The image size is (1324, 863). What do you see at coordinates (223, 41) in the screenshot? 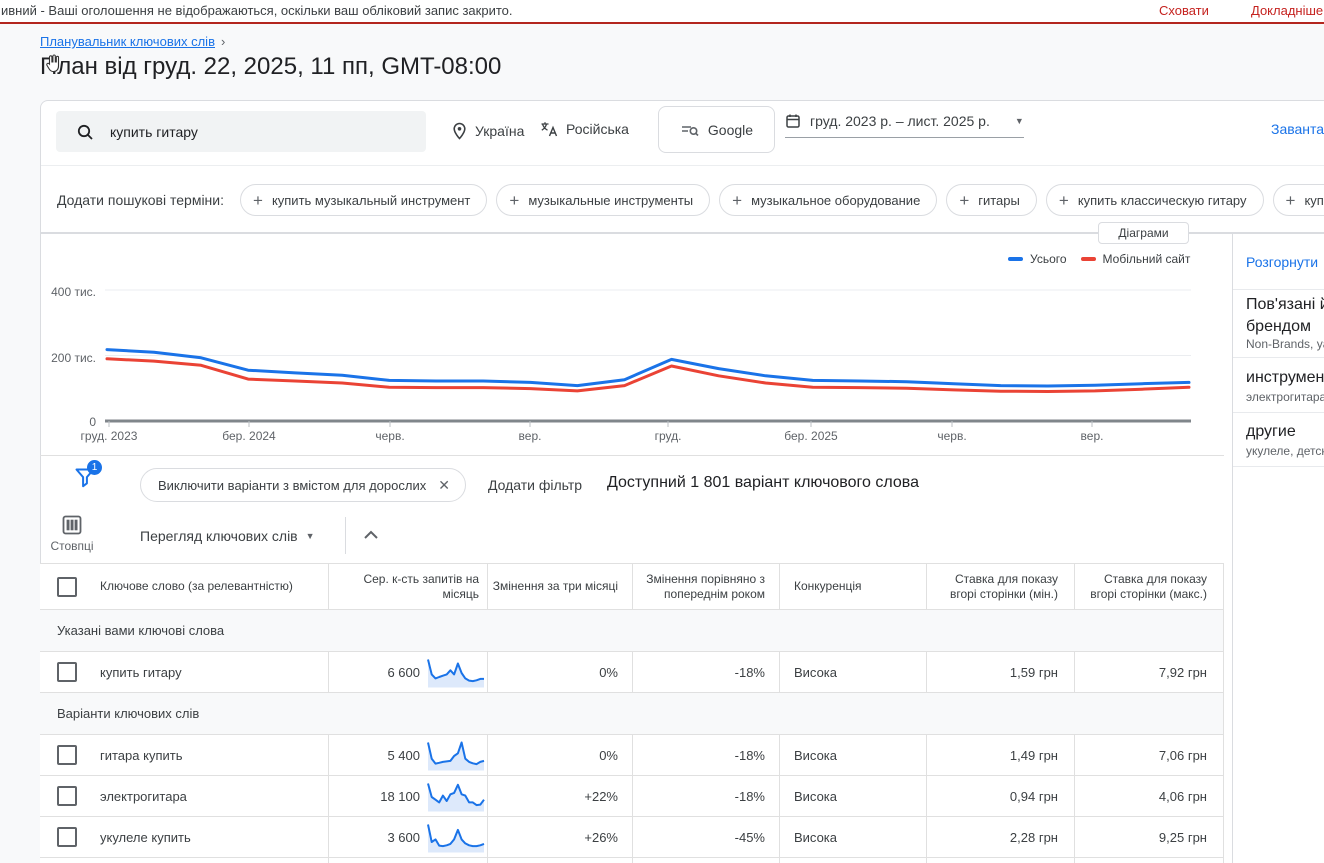
I see `chevron-right-icon: ›` at bounding box center [223, 41].